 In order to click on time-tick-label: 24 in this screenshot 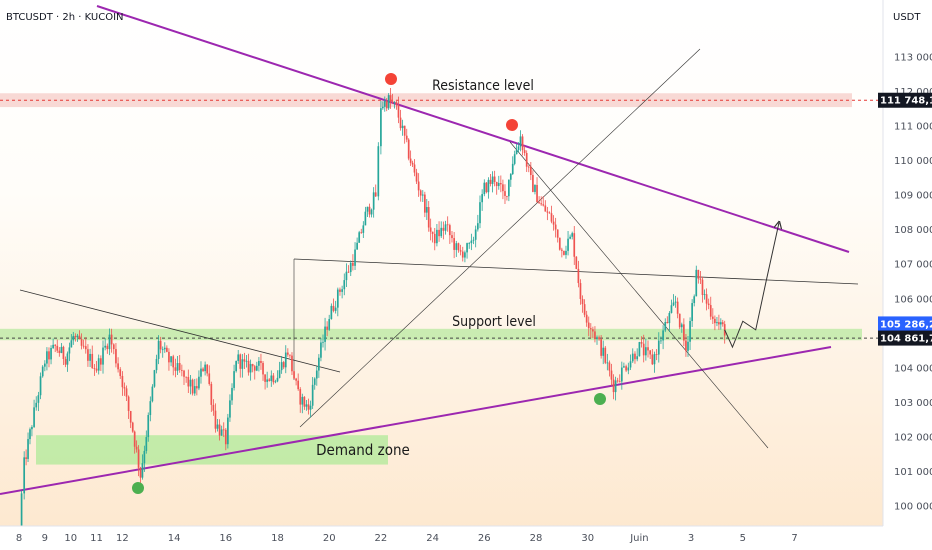, I will do `click(432, 538)`.